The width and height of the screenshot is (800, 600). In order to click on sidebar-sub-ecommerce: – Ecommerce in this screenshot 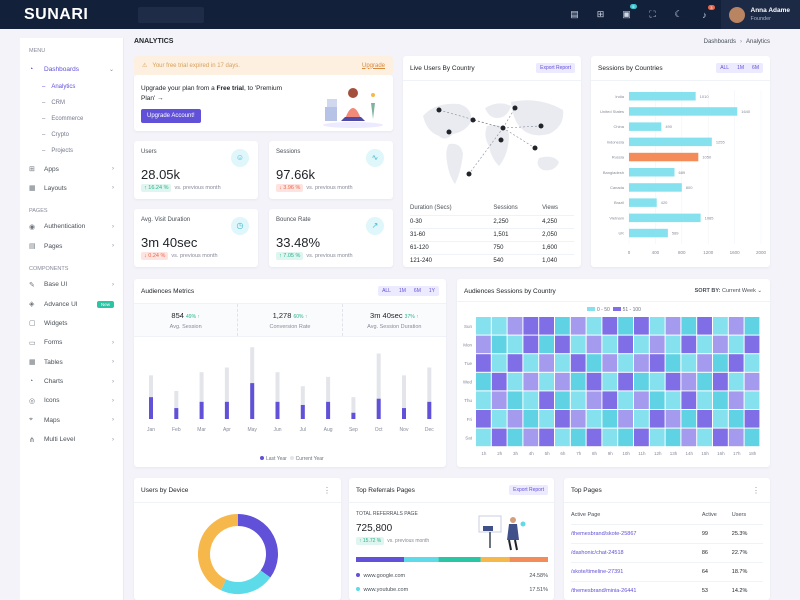, I will do `click(63, 119)`.